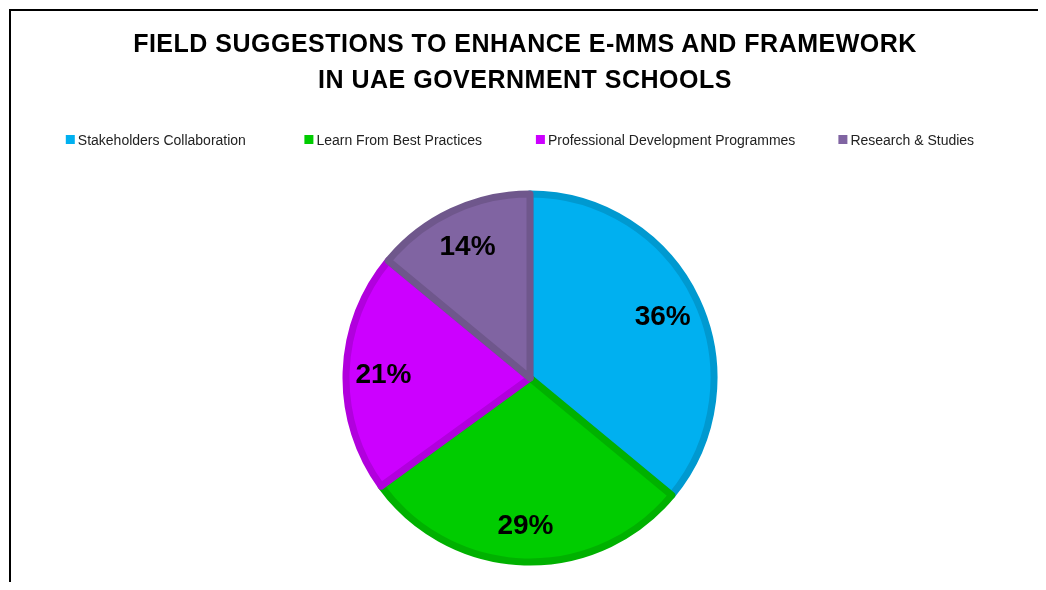 The height and width of the screenshot is (590, 1046). Describe the element at coordinates (383, 374) in the screenshot. I see `data-label: 21%` at that location.